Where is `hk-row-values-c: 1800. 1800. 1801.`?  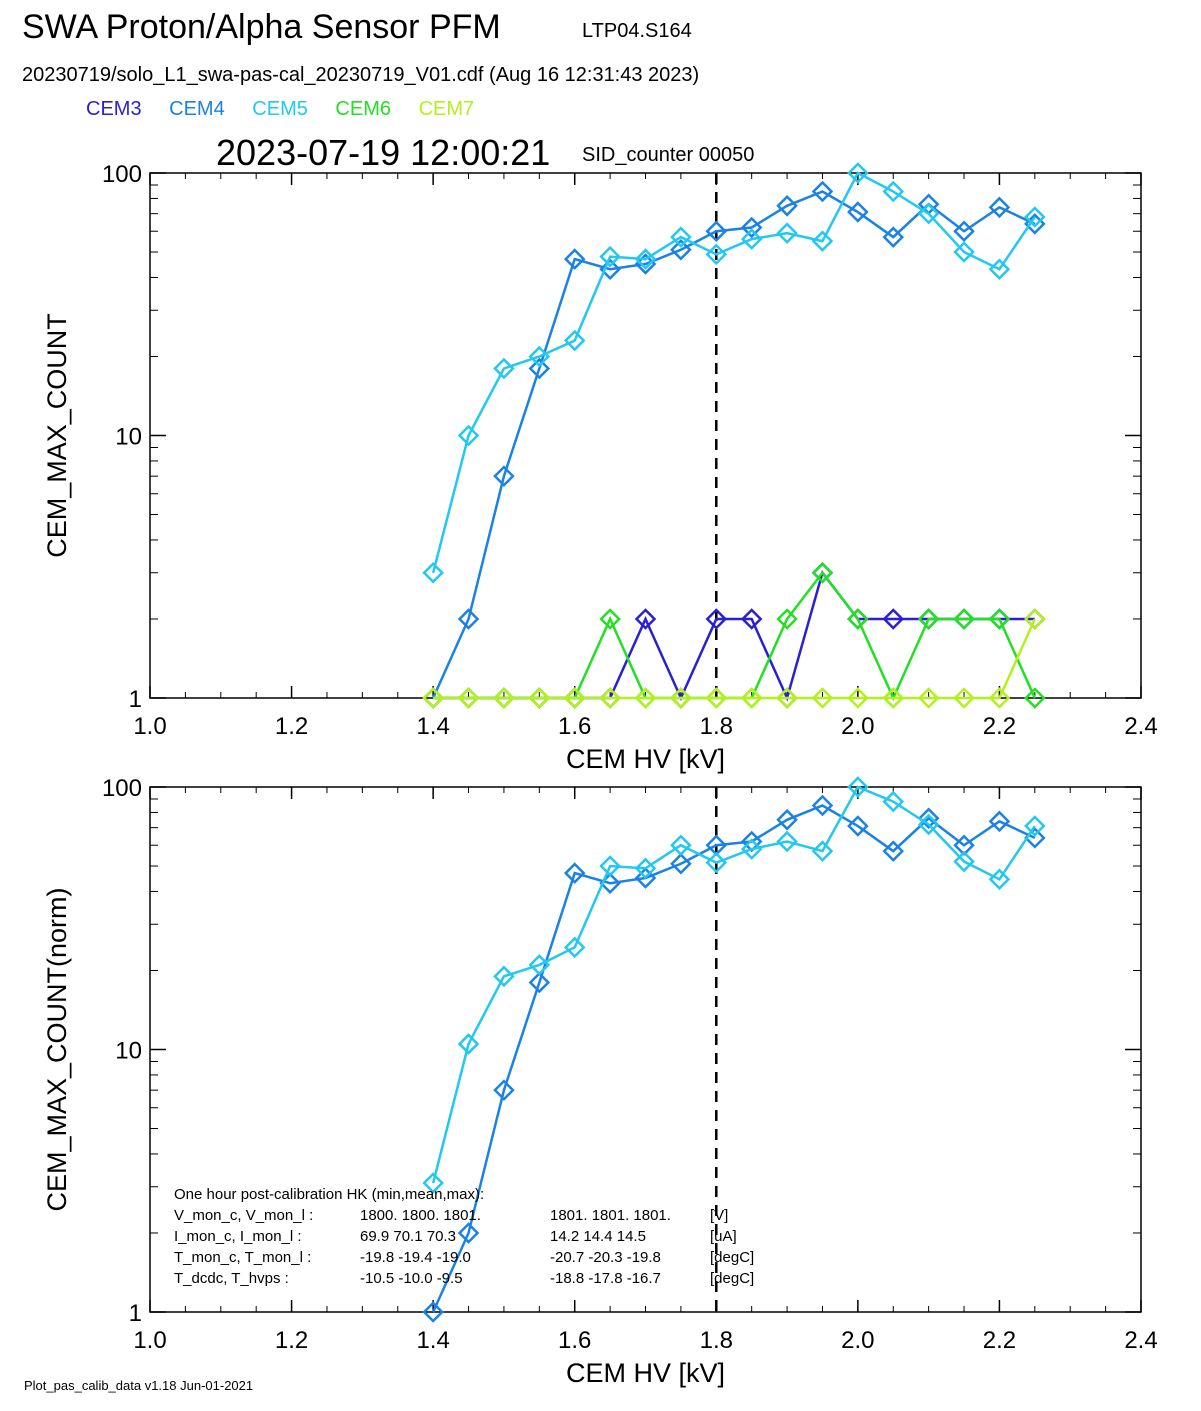 hk-row-values-c: 1800. 1800. 1801. is located at coordinates (420, 1215).